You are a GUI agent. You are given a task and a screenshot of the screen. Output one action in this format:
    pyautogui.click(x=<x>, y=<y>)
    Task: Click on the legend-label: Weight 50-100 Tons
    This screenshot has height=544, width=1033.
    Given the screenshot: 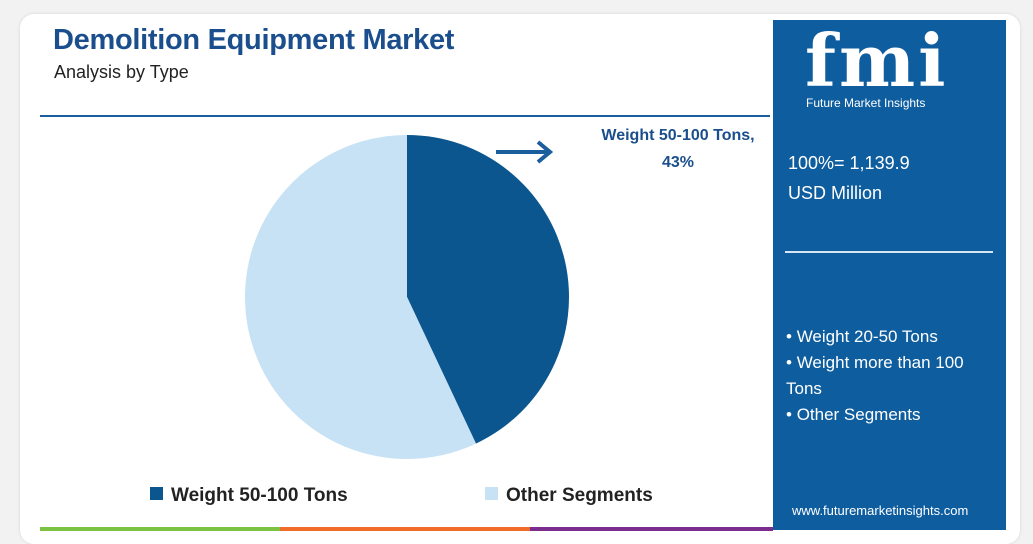 What is the action you would take?
    pyautogui.click(x=259, y=495)
    